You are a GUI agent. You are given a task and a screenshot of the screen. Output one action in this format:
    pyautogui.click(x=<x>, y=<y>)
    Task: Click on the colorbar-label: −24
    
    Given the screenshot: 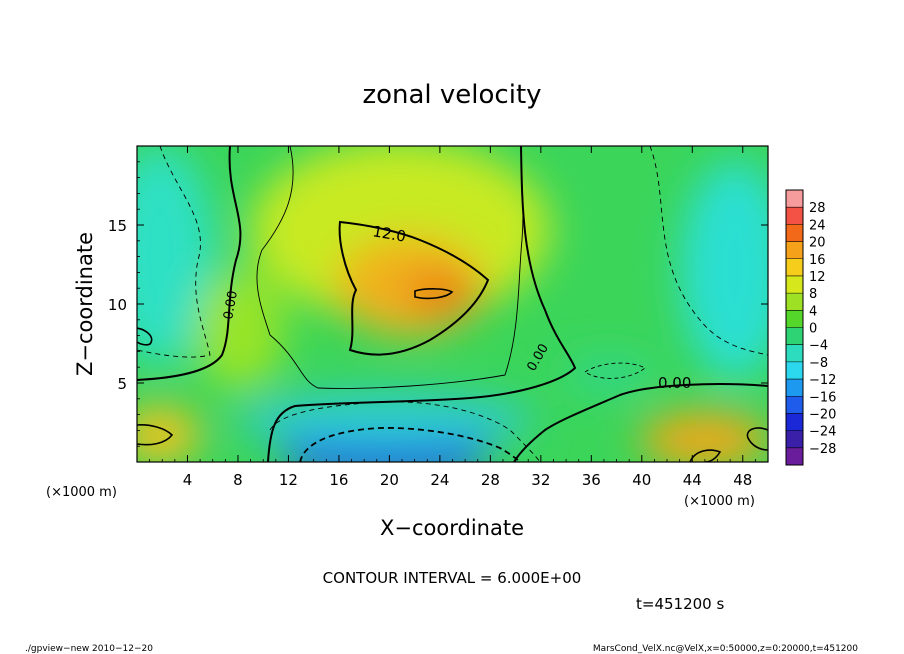 What is the action you would take?
    pyautogui.click(x=822, y=432)
    